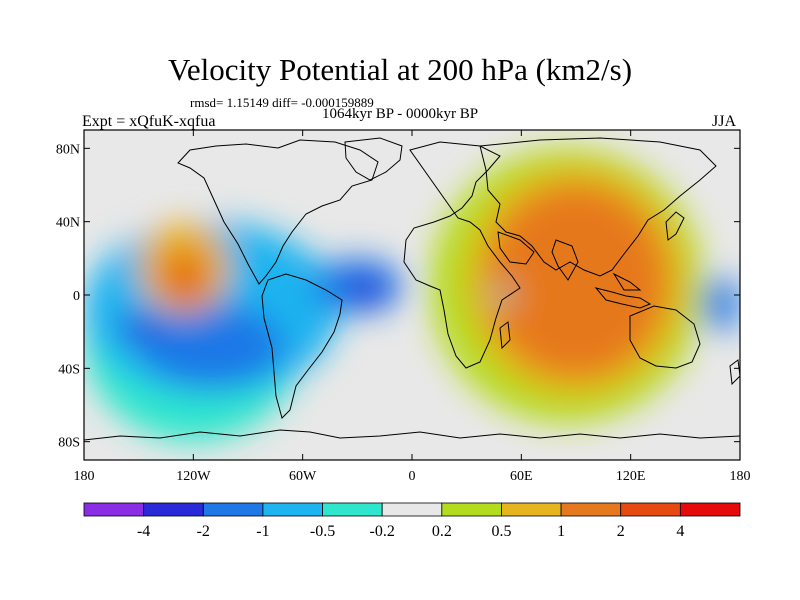  What do you see at coordinates (382, 531) in the screenshot?
I see `colorbar-label: -0.2` at bounding box center [382, 531].